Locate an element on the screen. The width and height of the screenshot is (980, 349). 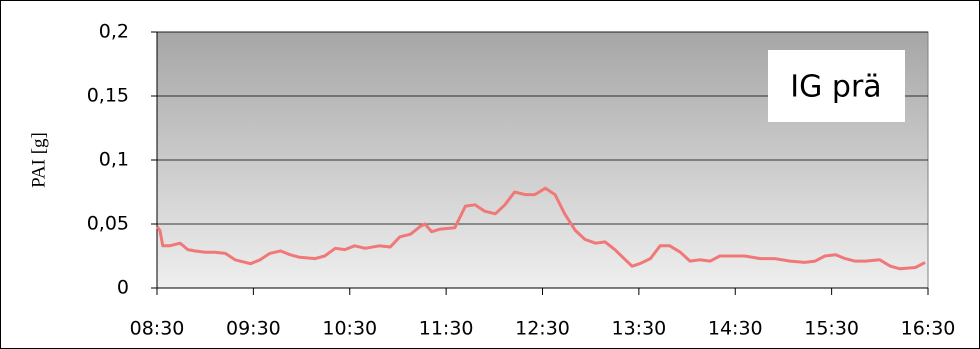
x-tick-label: 12:30 is located at coordinates (542, 329).